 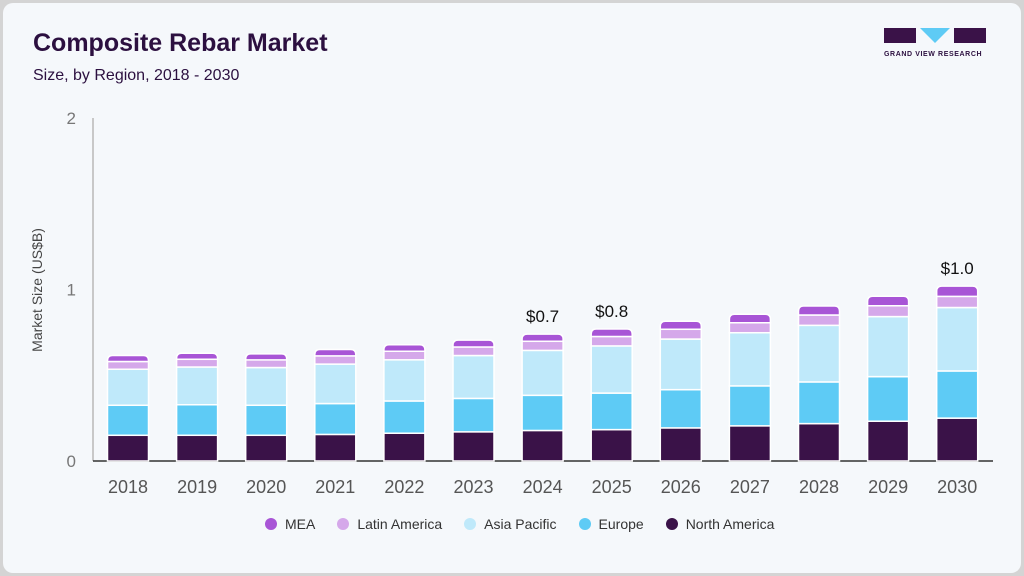 I want to click on bar-stack-2022, so click(x=404, y=402).